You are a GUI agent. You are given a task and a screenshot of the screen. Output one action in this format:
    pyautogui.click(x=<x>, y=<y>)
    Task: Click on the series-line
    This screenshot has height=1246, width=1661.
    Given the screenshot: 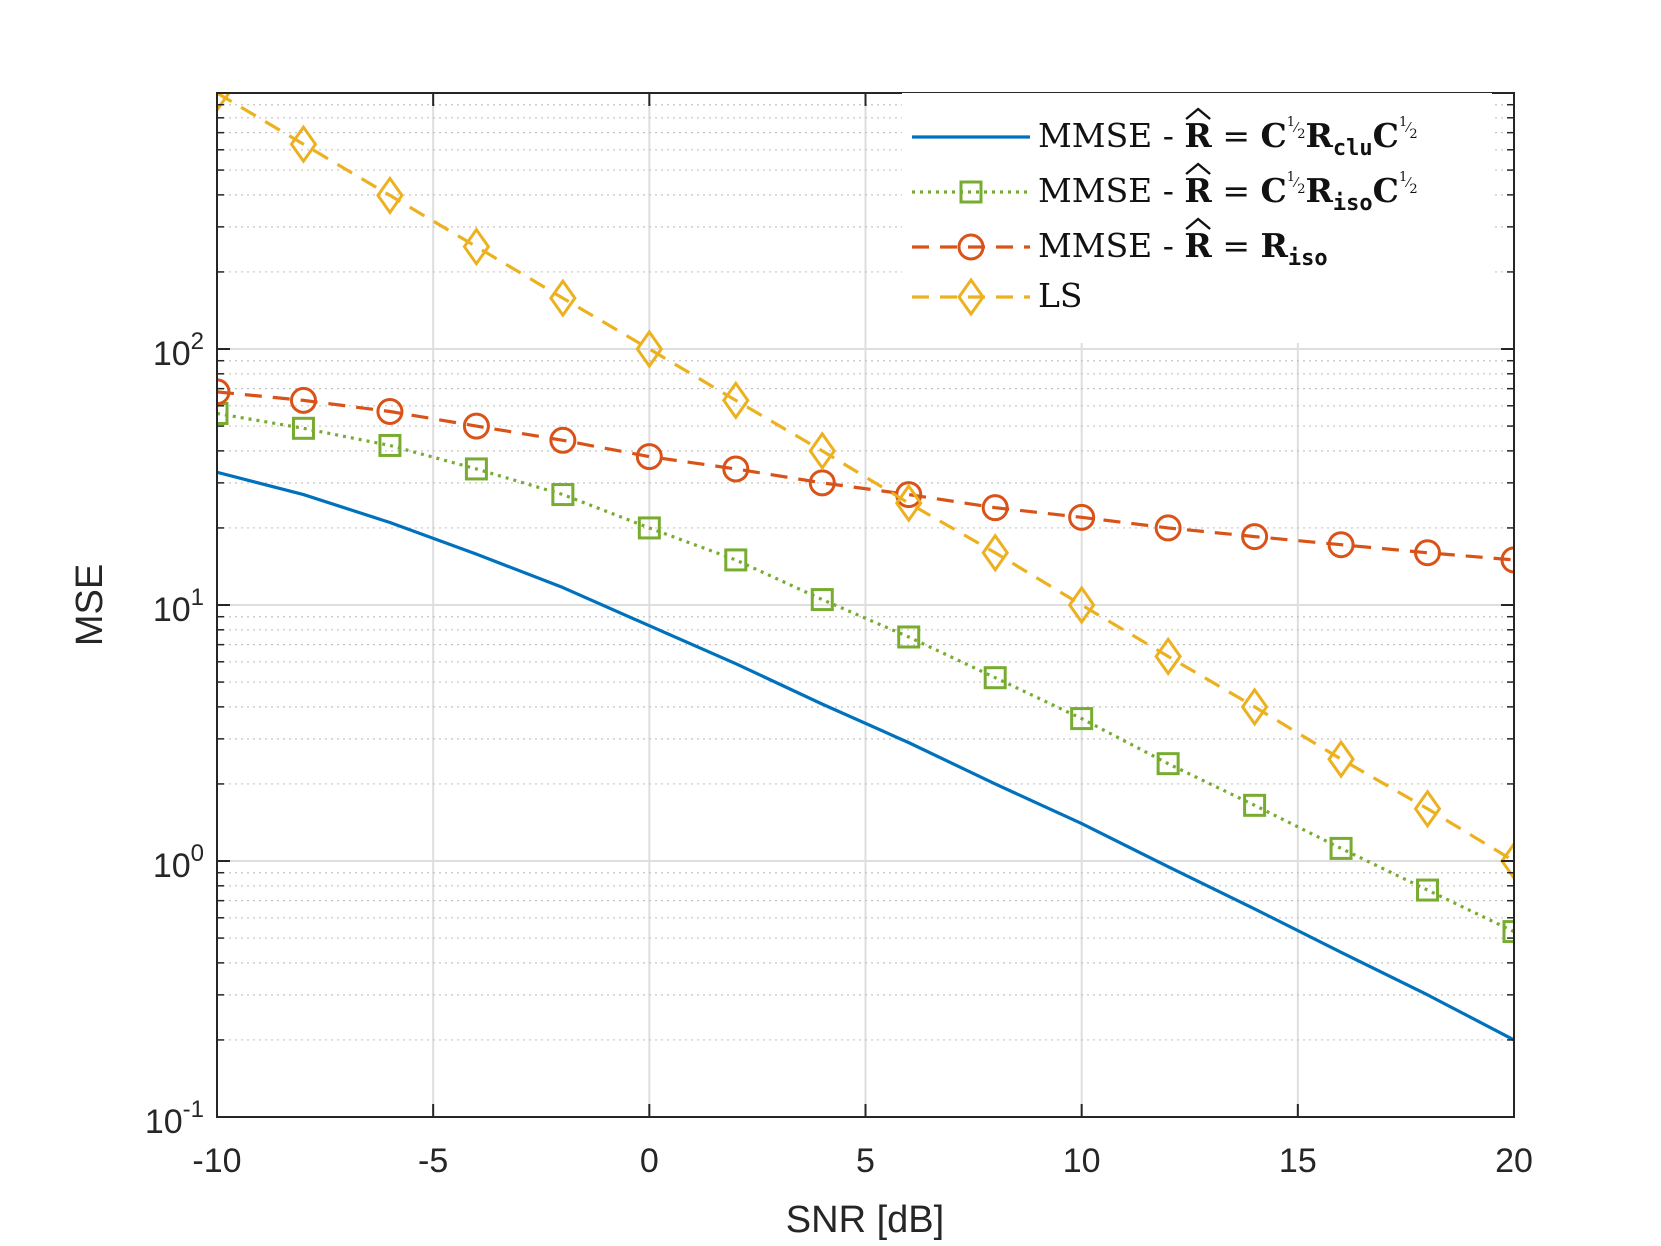 What is the action you would take?
    pyautogui.click(x=865, y=476)
    